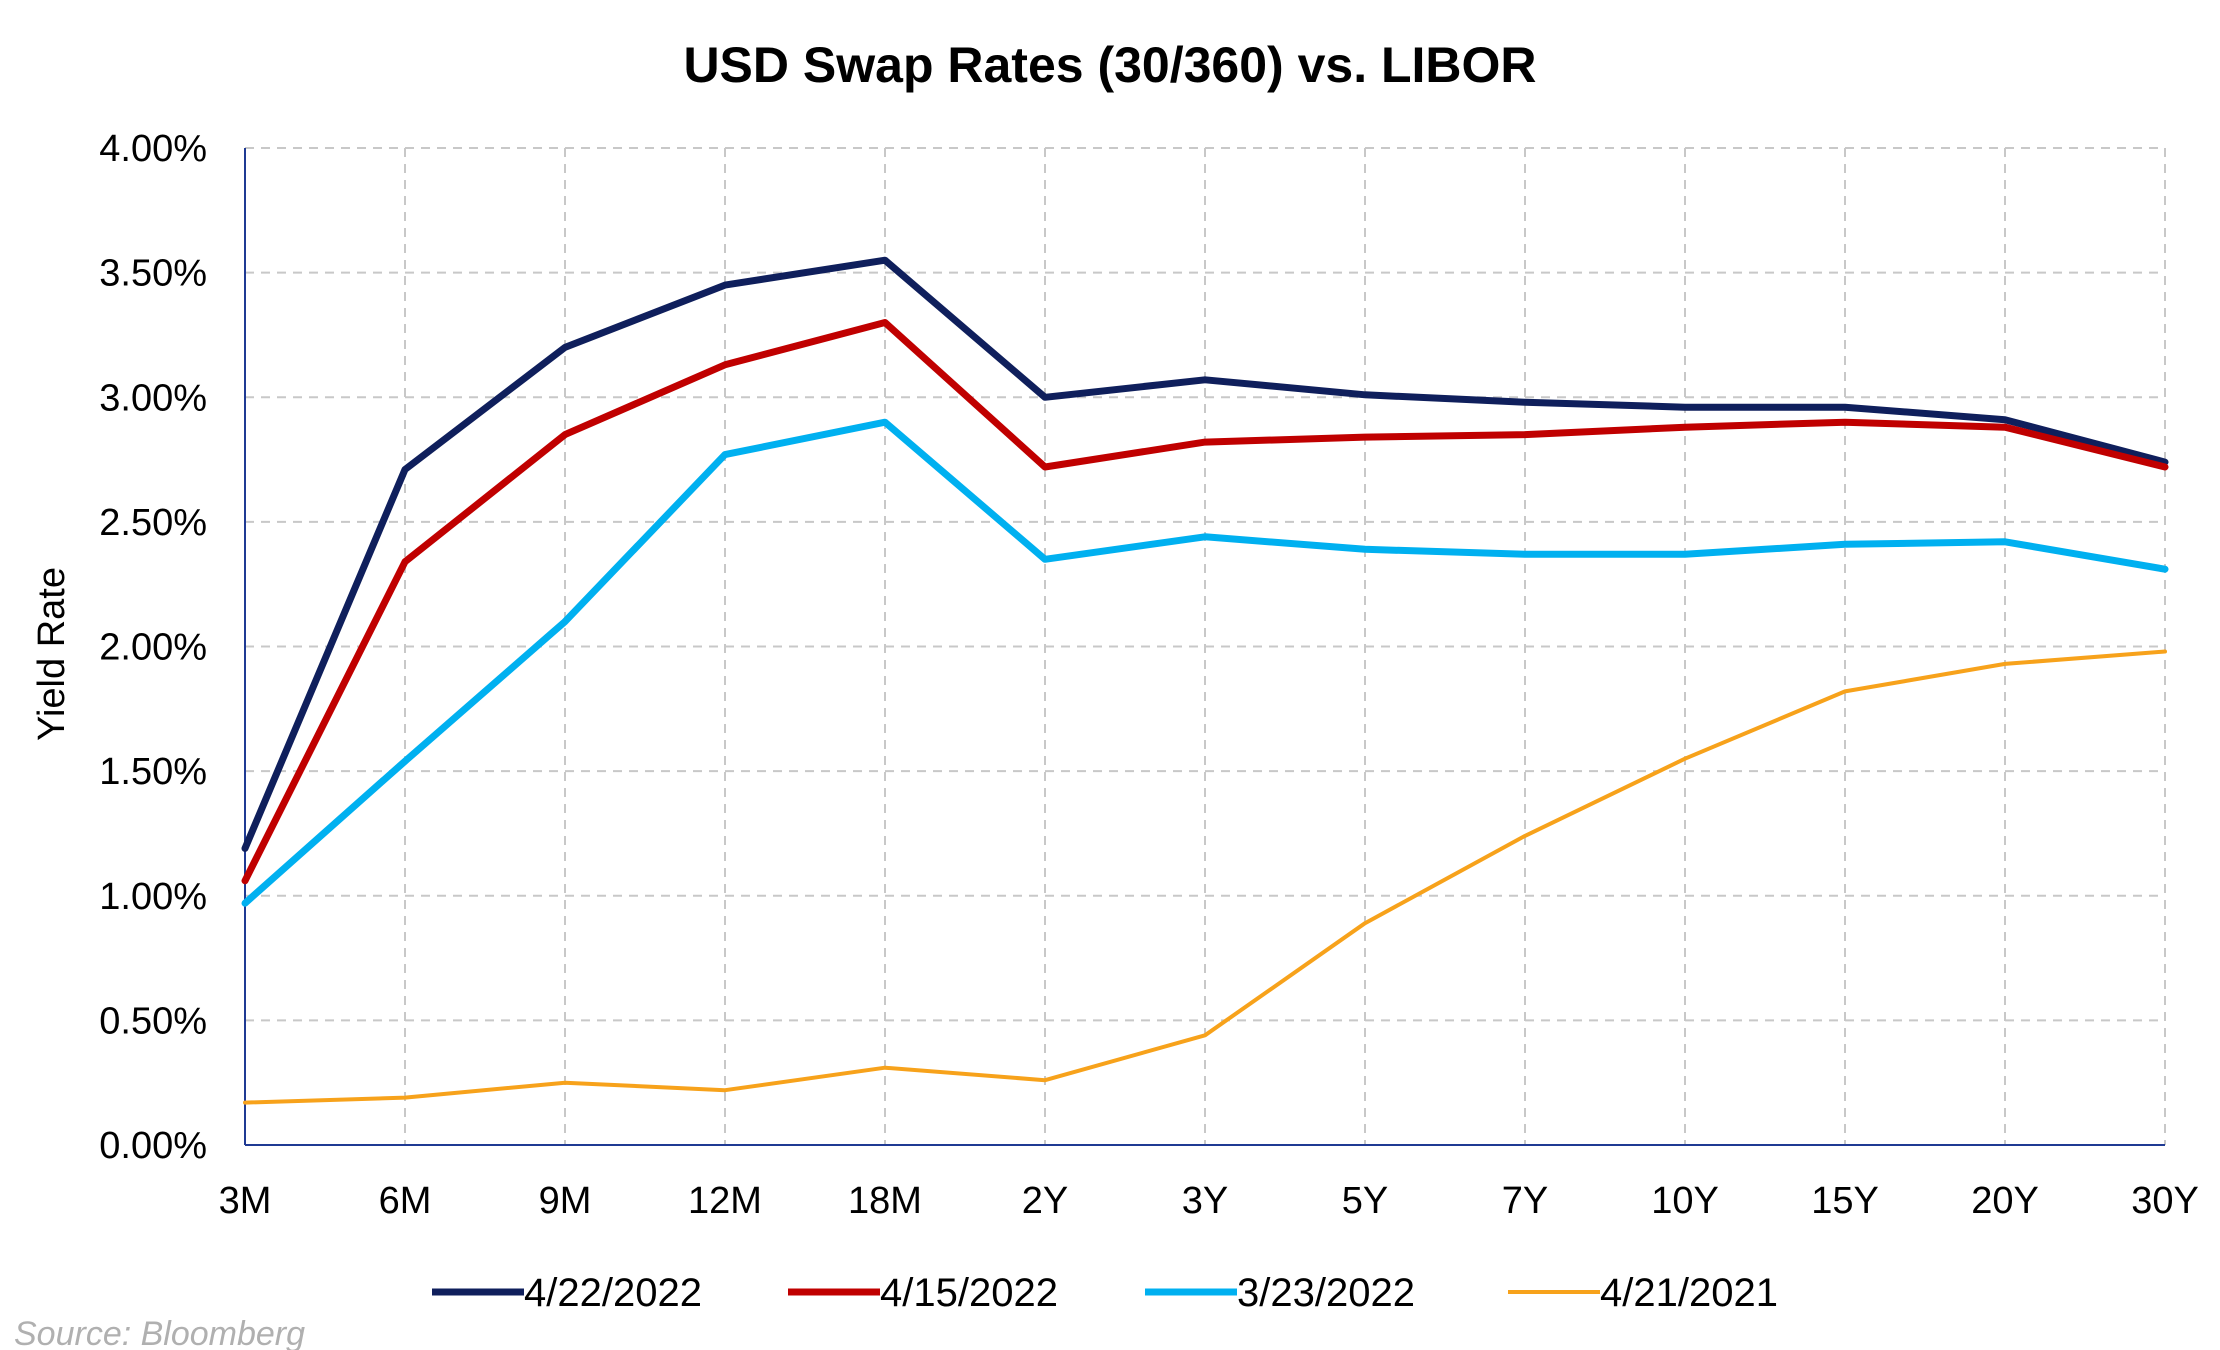  I want to click on y-tick-label: 3.00%, so click(153, 398).